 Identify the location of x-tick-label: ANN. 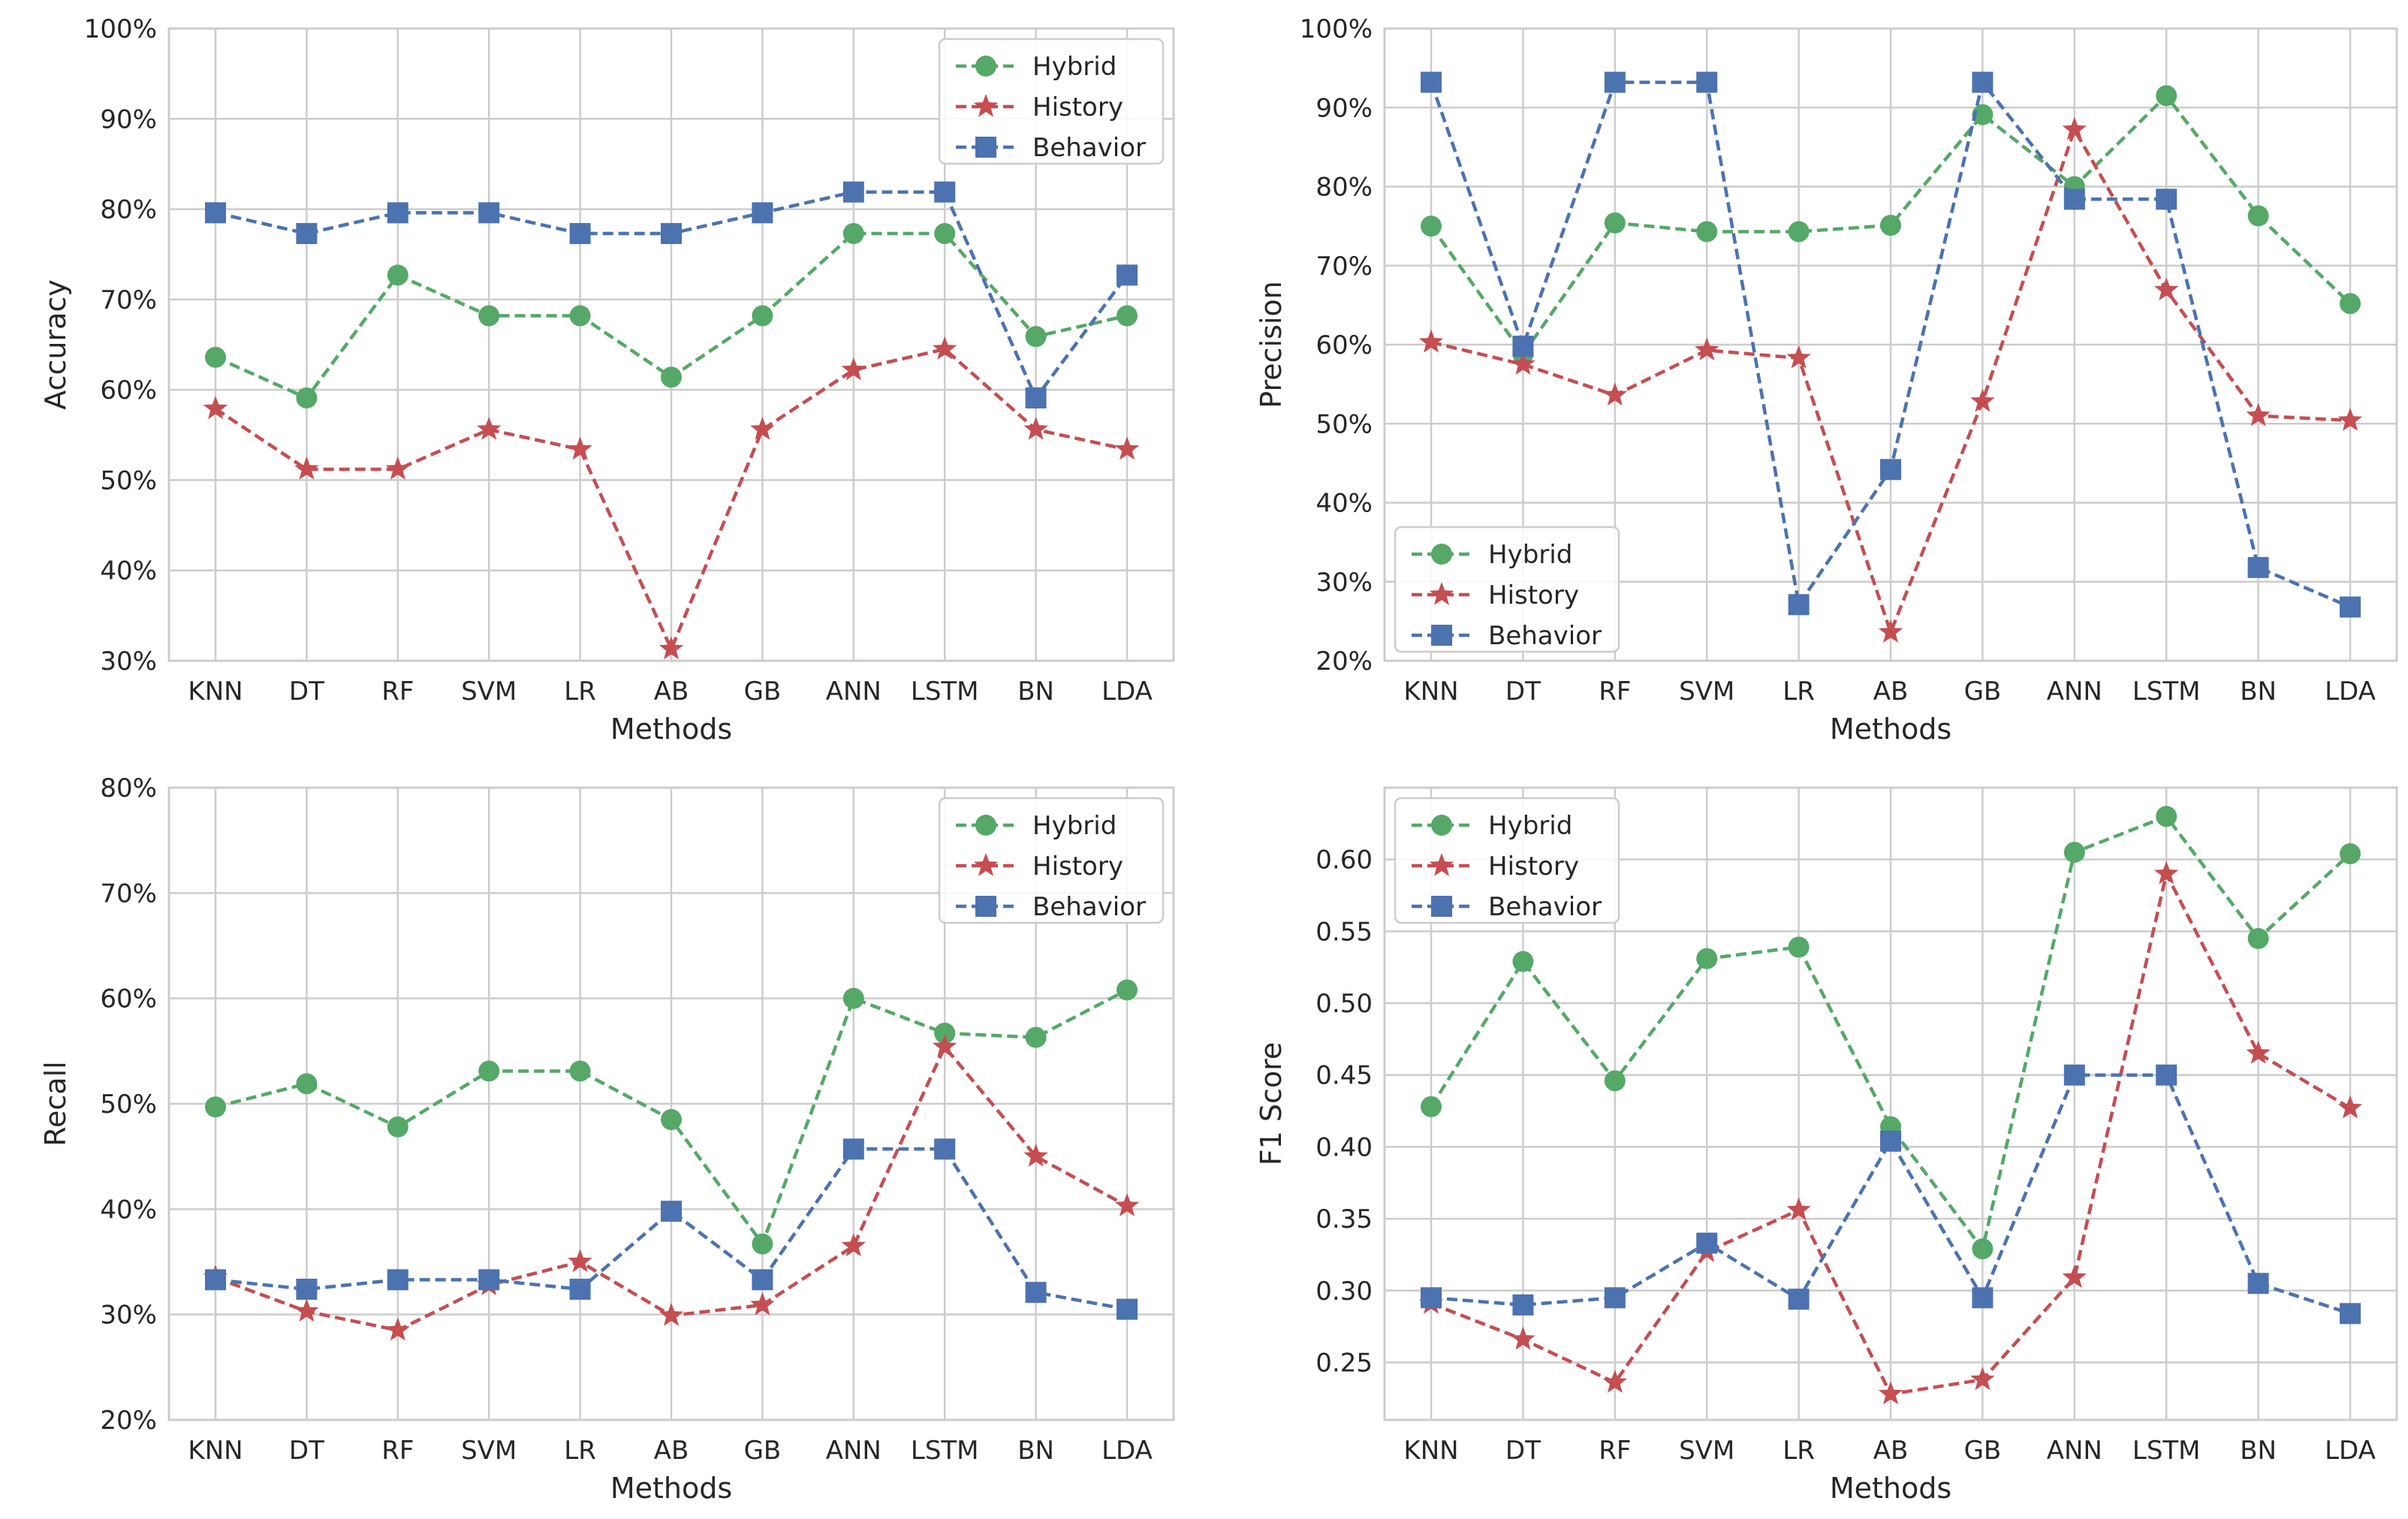
(854, 1451).